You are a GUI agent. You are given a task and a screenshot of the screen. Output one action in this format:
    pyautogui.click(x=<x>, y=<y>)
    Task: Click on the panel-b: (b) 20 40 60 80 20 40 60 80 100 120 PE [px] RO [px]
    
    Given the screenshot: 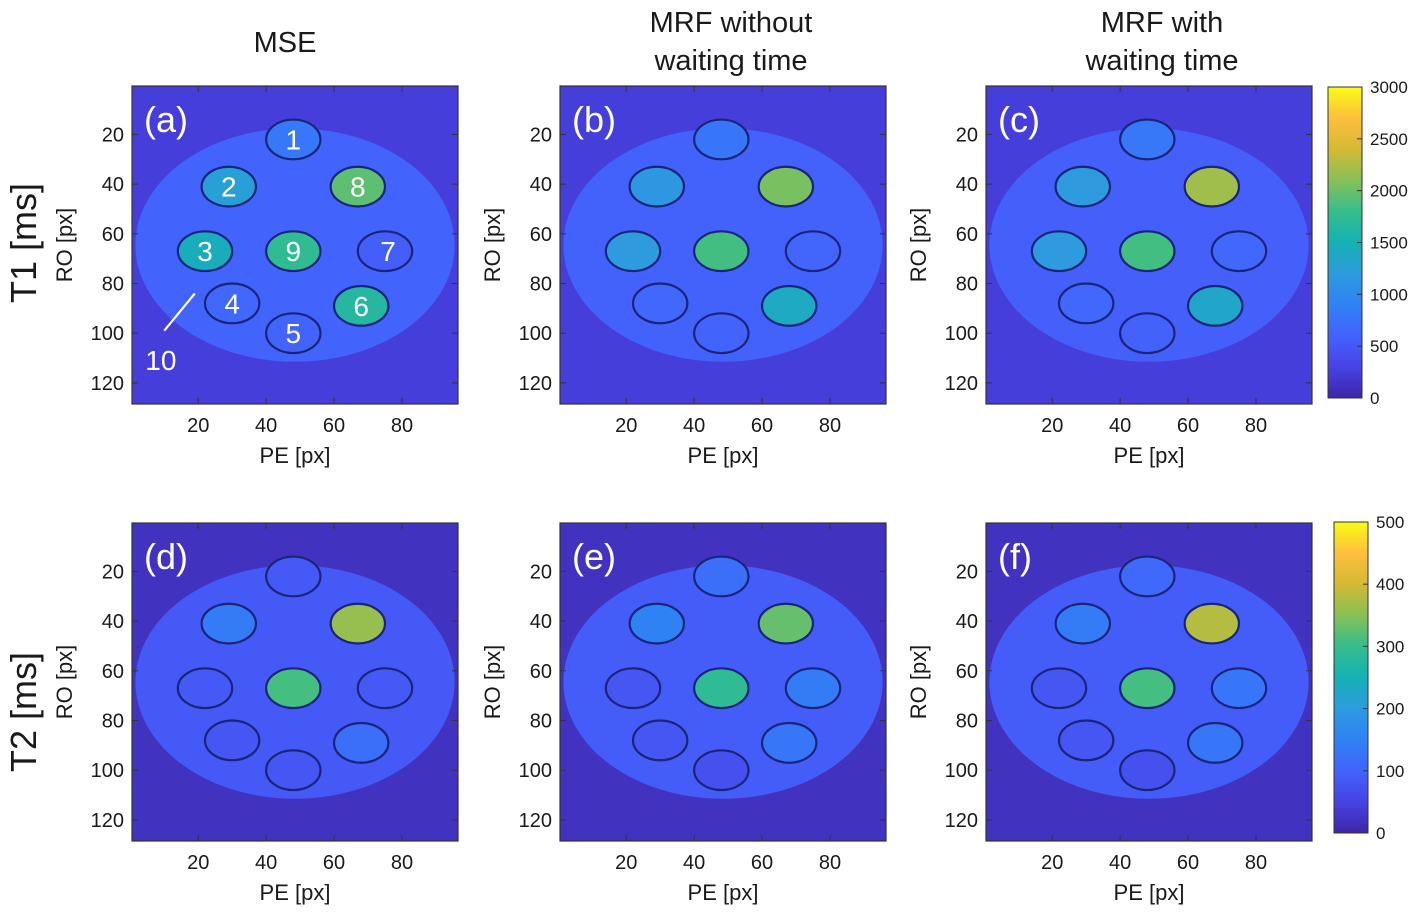 What is the action you would take?
    pyautogui.click(x=683, y=276)
    